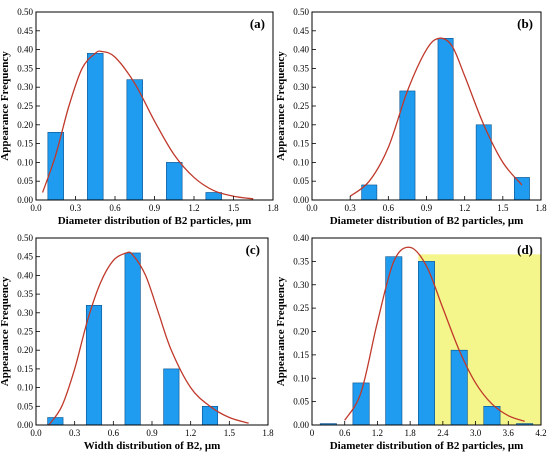 Image resolution: width=550 pixels, height=457 pixels. Describe the element at coordinates (525, 249) in the screenshot. I see `panel-label: (d)` at that location.